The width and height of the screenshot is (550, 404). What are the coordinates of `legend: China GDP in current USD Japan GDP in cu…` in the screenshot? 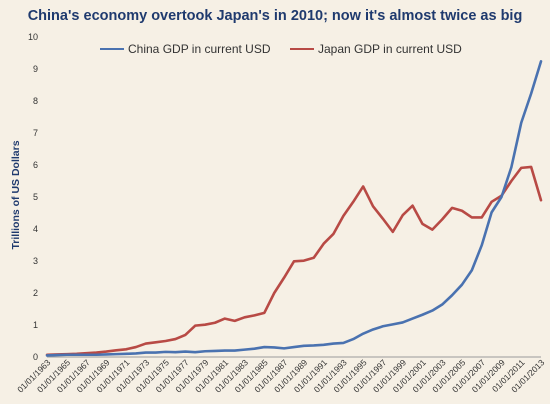 It's located at (281, 49).